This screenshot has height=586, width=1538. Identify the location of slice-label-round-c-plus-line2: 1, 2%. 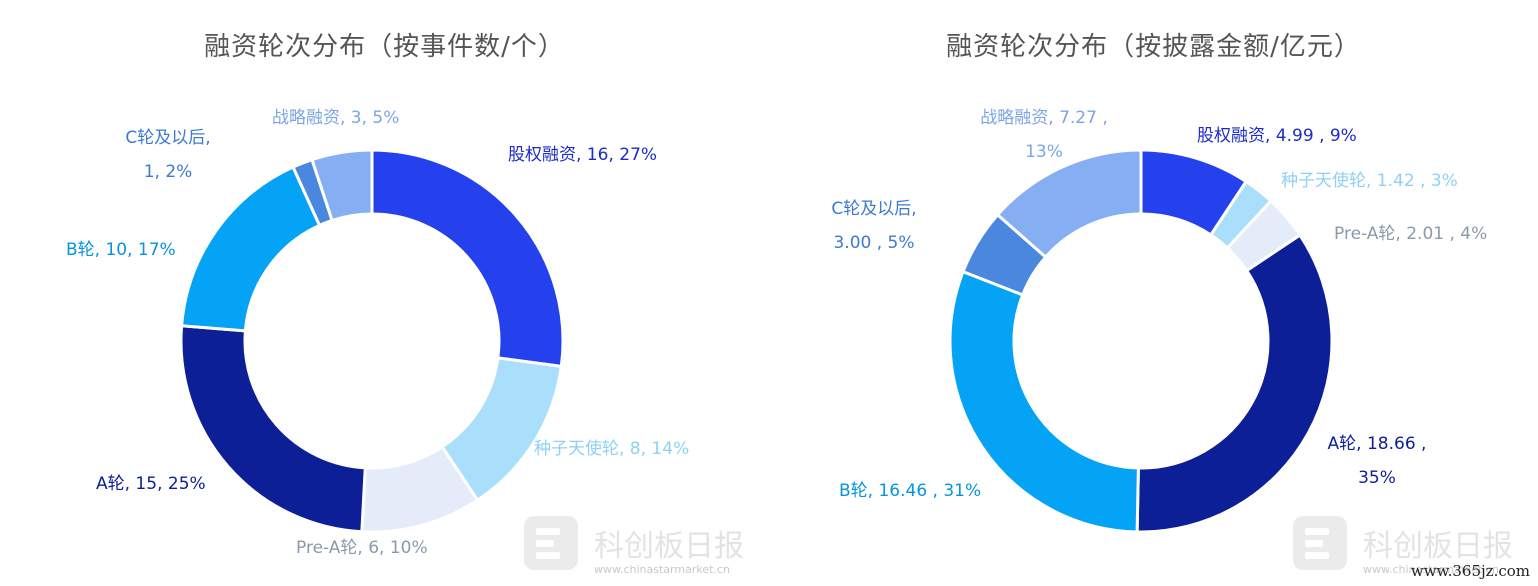
(168, 172).